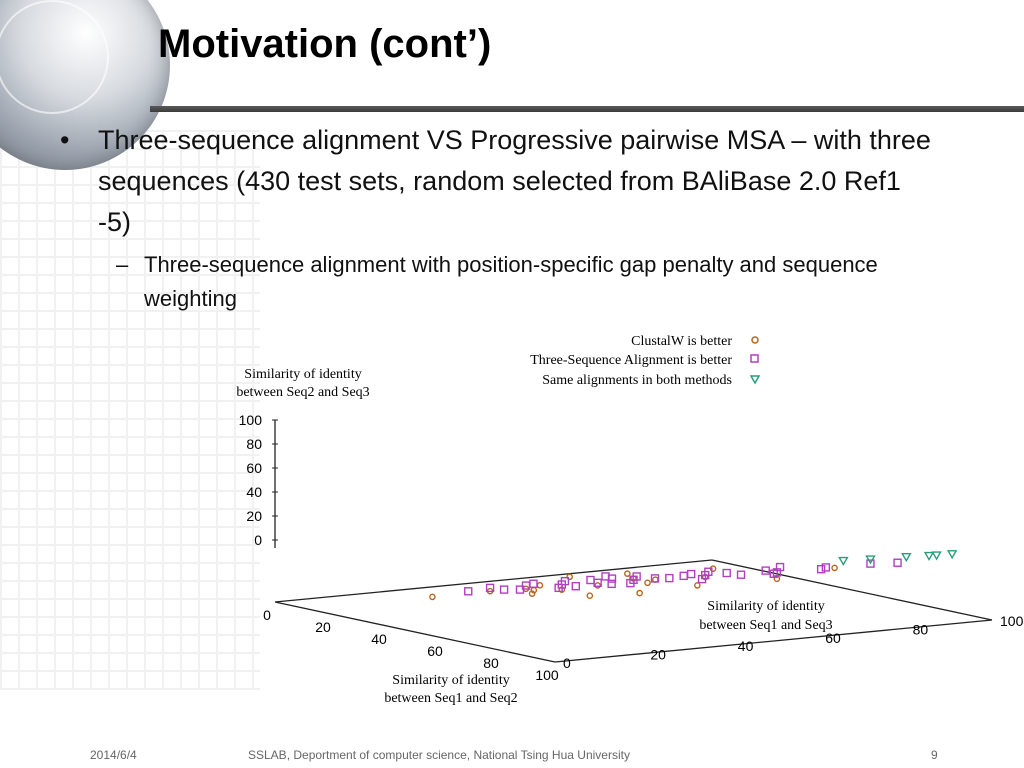 The image size is (1024, 768). Describe the element at coordinates (450, 698) in the screenshot. I see `x-axis-label-line2: between Seq1 and Seq2` at that location.